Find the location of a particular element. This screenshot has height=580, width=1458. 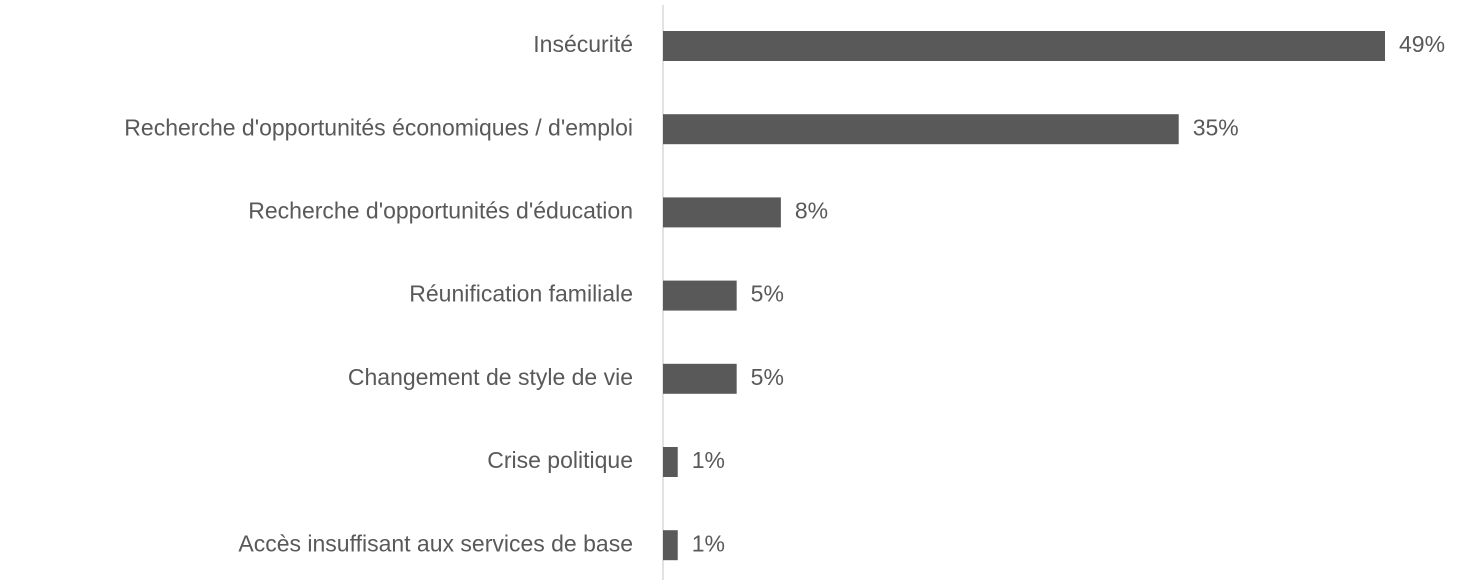

value-label: 49% is located at coordinates (1422, 44).